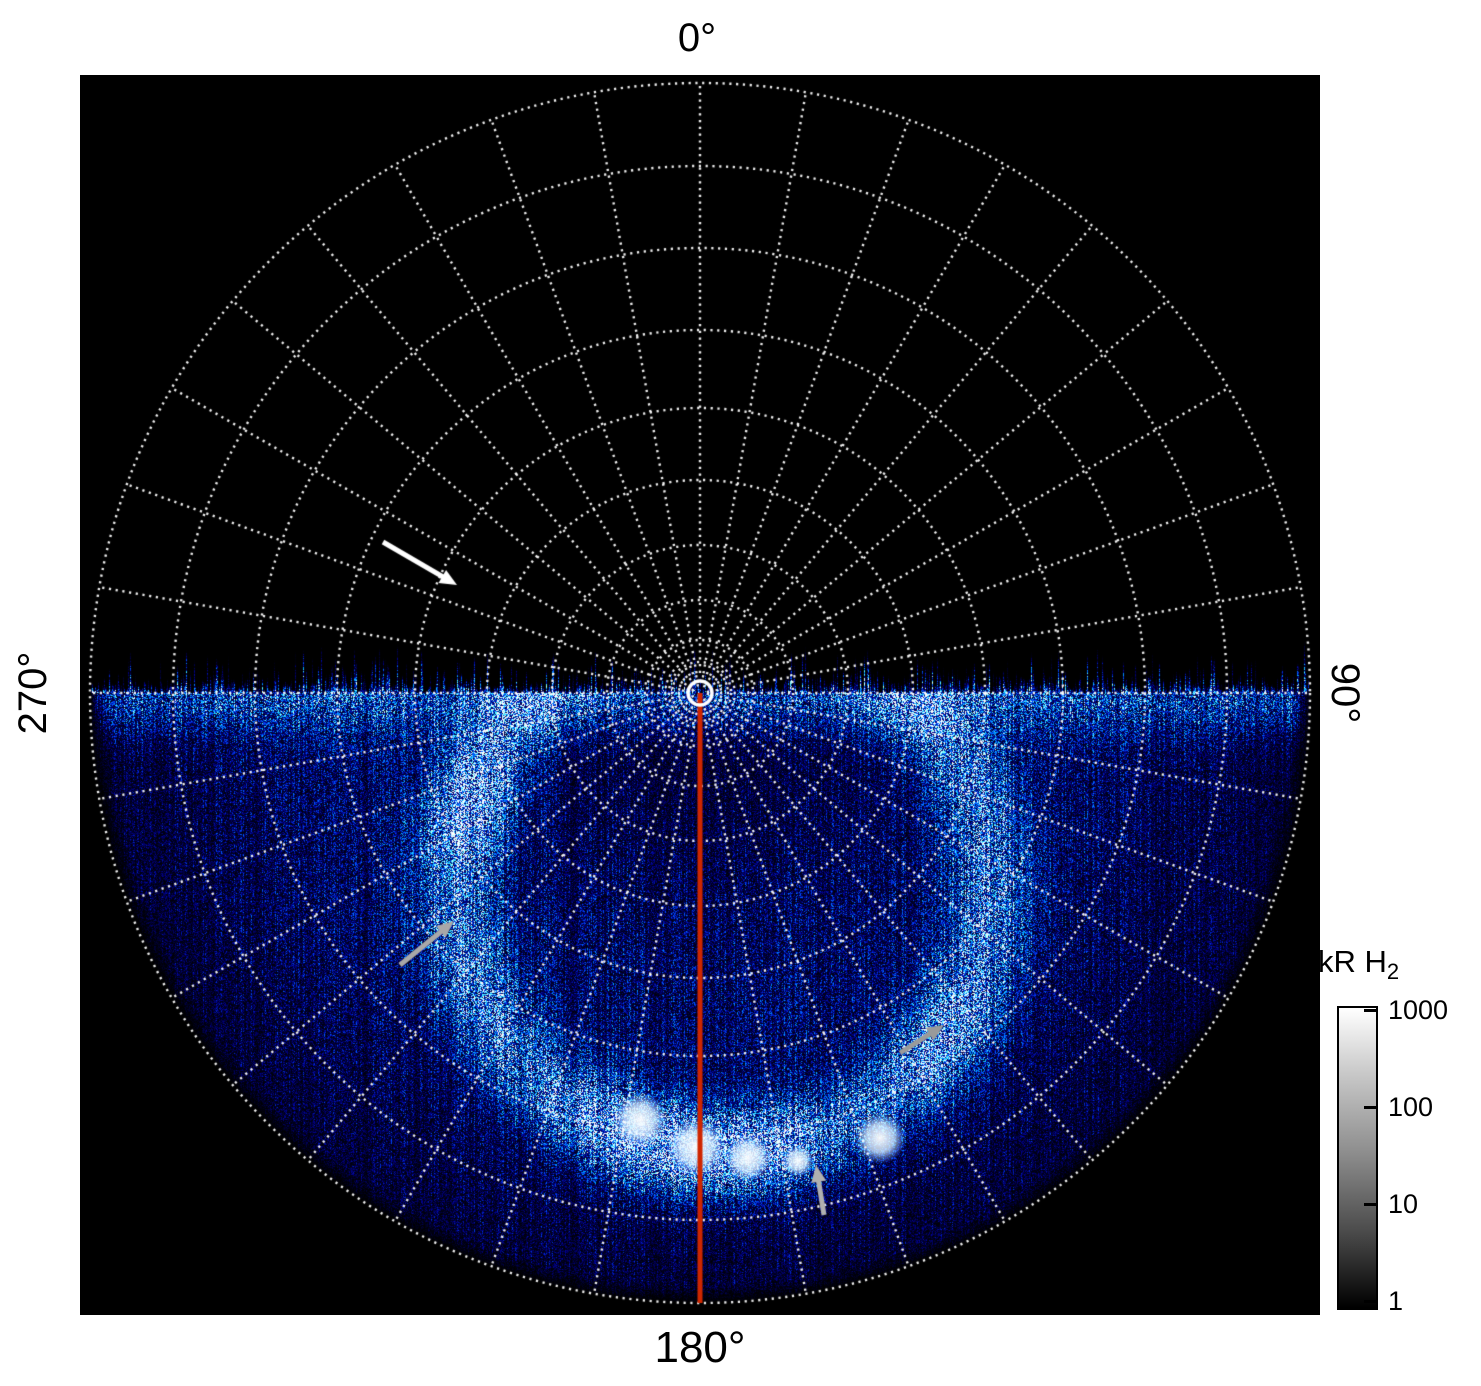 The image size is (1481, 1386). What do you see at coordinates (1403, 1204) in the screenshot?
I see `colorbar-tick-label-10: 10` at bounding box center [1403, 1204].